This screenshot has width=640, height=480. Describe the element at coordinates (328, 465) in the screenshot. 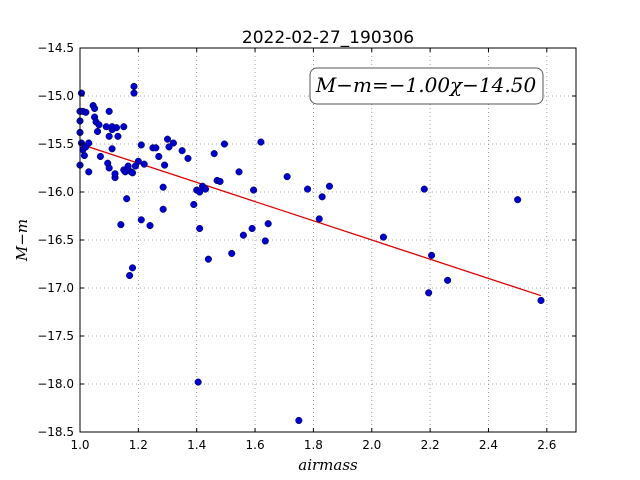

I see `x-axis-label: airmass` at that location.